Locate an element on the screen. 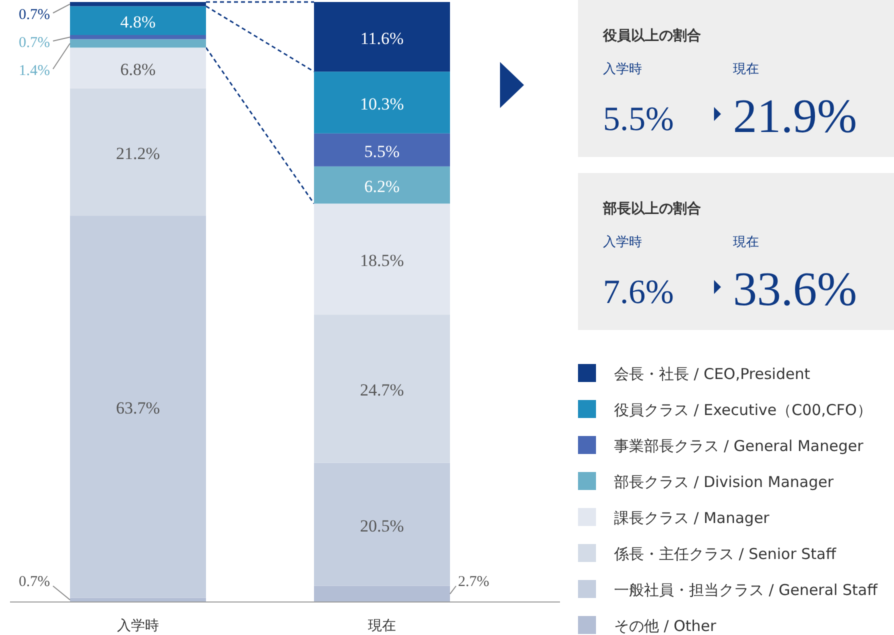  text: 役員以上の割合 is located at coordinates (651, 35).